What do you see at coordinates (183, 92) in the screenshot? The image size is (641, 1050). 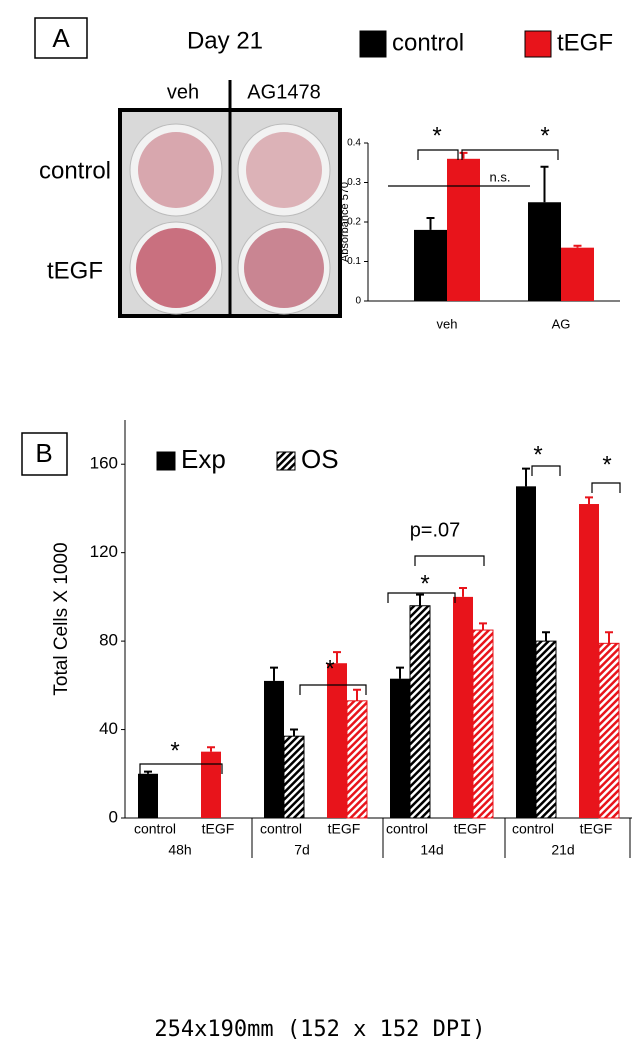 I see `column-label: veh` at bounding box center [183, 92].